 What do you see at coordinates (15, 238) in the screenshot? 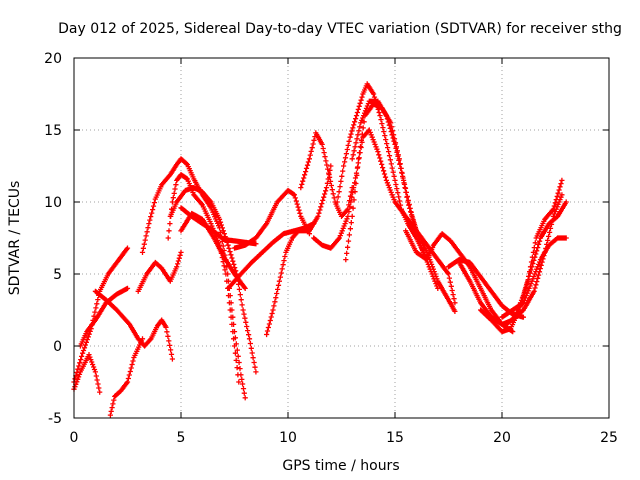
I see `y-axis-label: SDTVAR / TECUs` at bounding box center [15, 238].